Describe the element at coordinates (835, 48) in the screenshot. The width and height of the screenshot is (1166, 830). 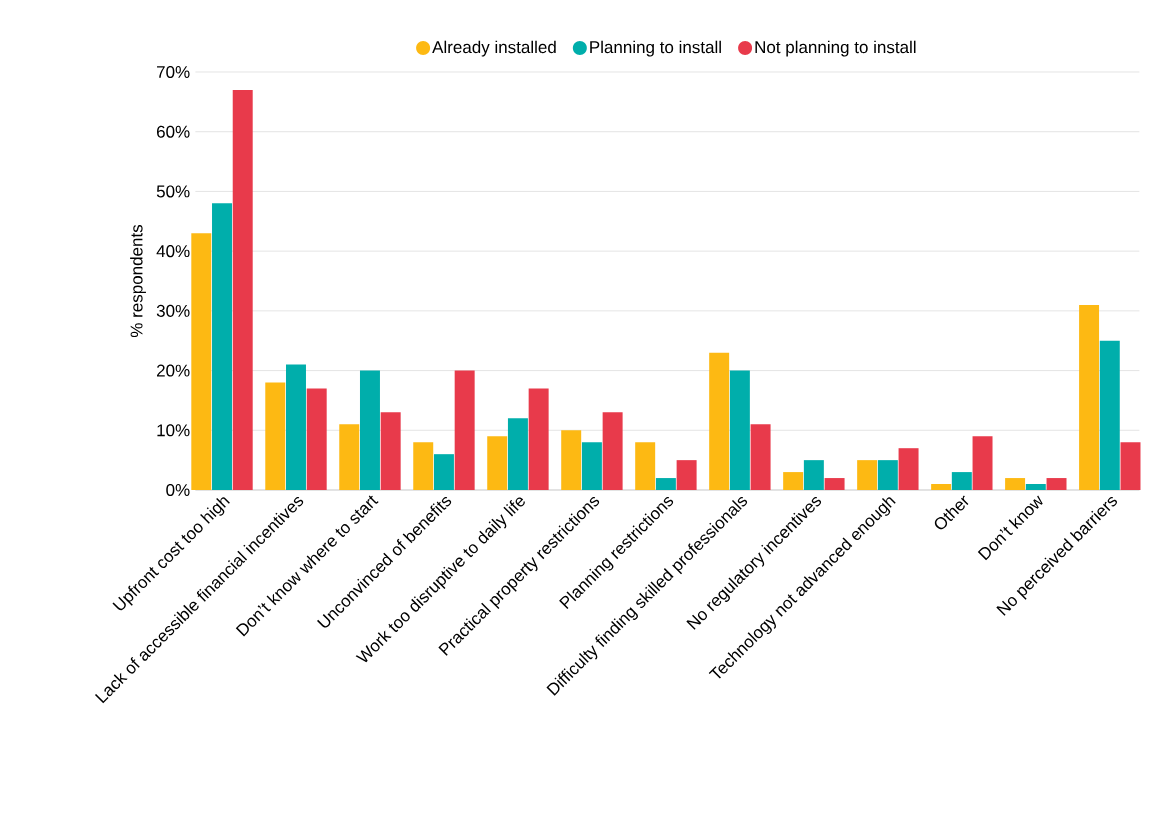
I see `legend-label: Not planning to install` at that location.